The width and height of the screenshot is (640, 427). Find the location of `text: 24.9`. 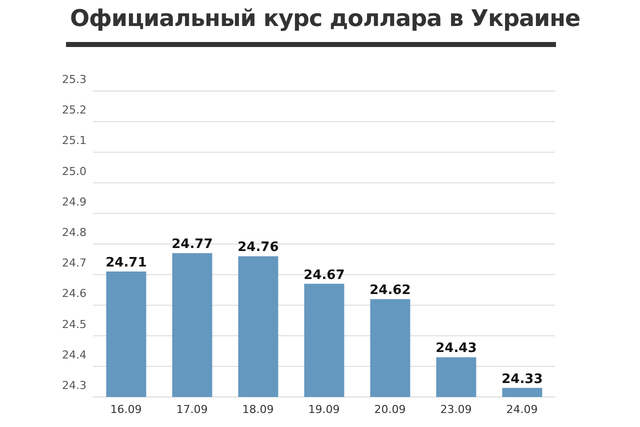

text: 24.9 is located at coordinates (74, 201).